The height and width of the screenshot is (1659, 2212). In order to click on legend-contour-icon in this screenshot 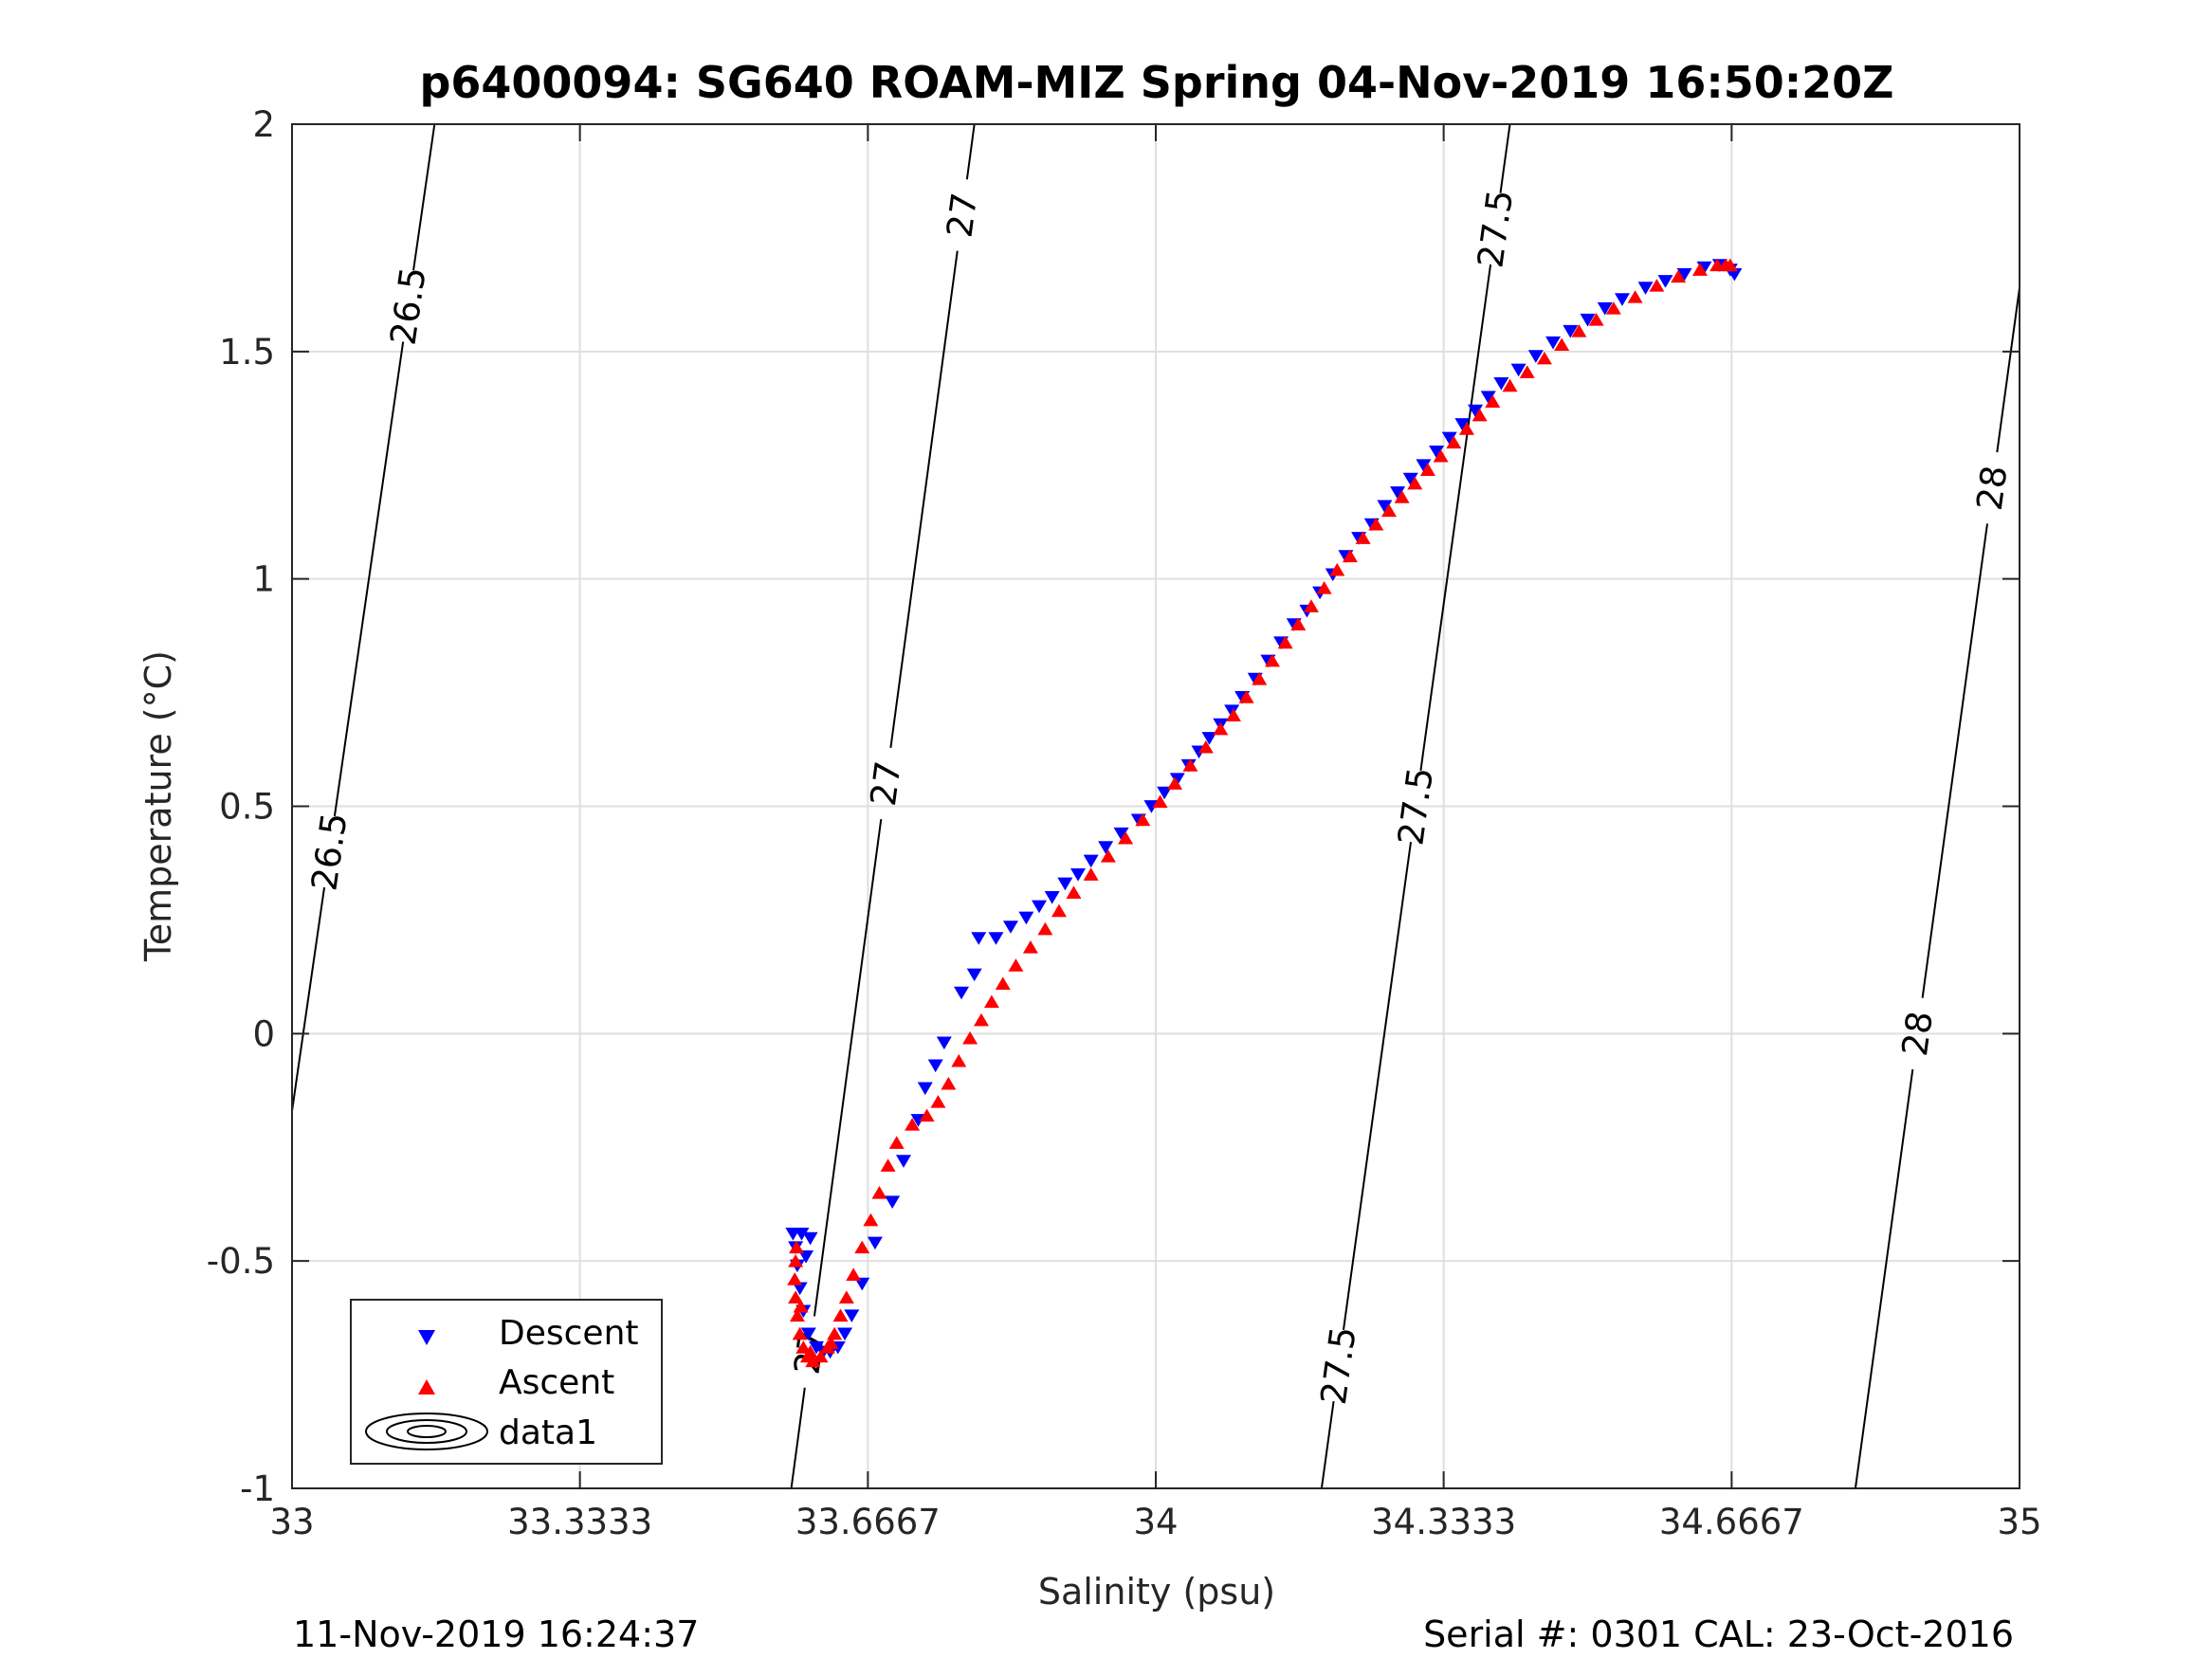, I will do `click(426, 1431)`.